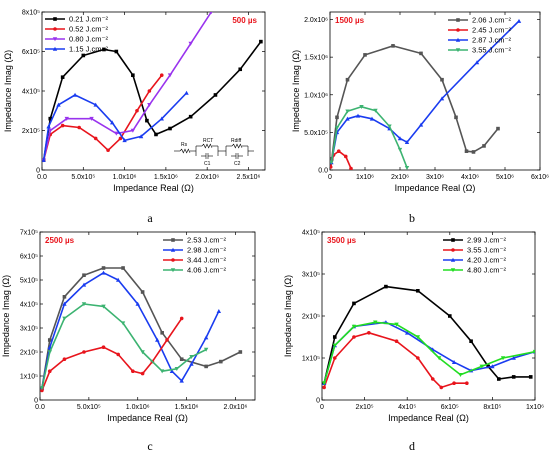 Image resolution: width=550 pixels, height=458 pixels. I want to click on series-group, so click(426, 94).